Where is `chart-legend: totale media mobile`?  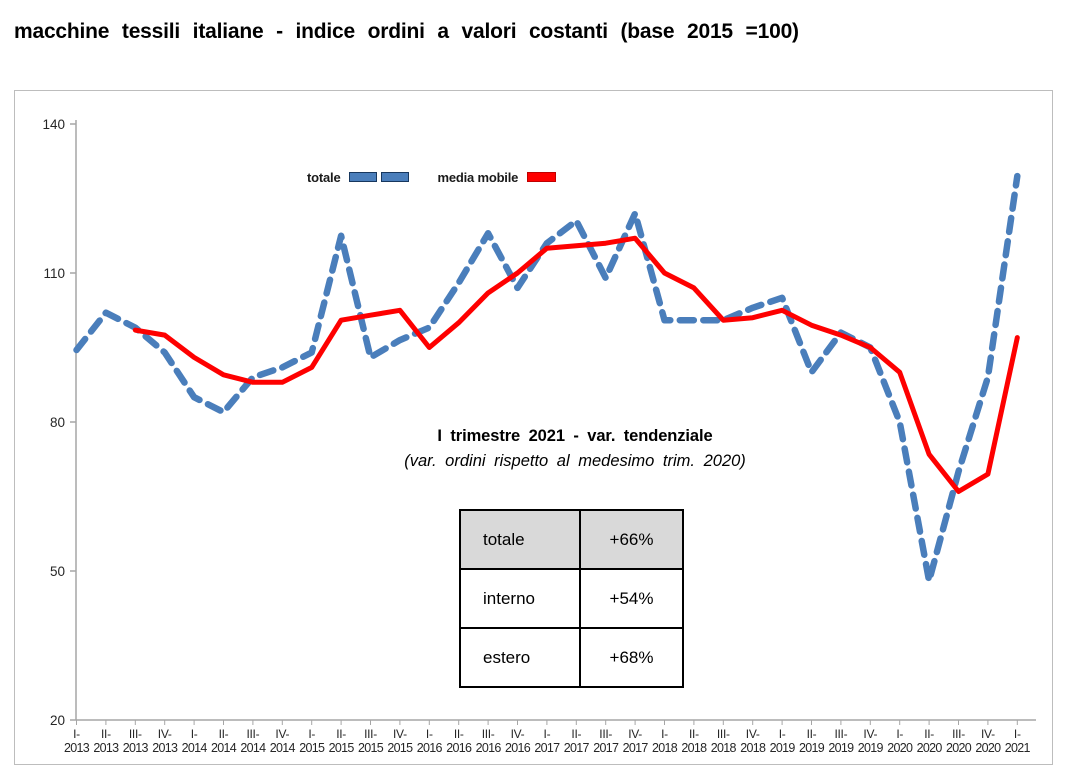 chart-legend: totale media mobile is located at coordinates (432, 177).